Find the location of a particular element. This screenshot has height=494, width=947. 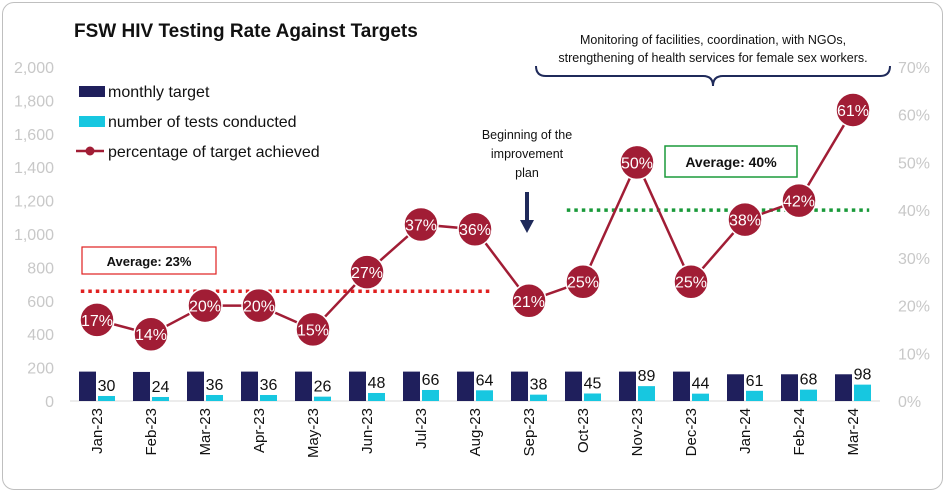

average-lines is located at coordinates (475, 251).